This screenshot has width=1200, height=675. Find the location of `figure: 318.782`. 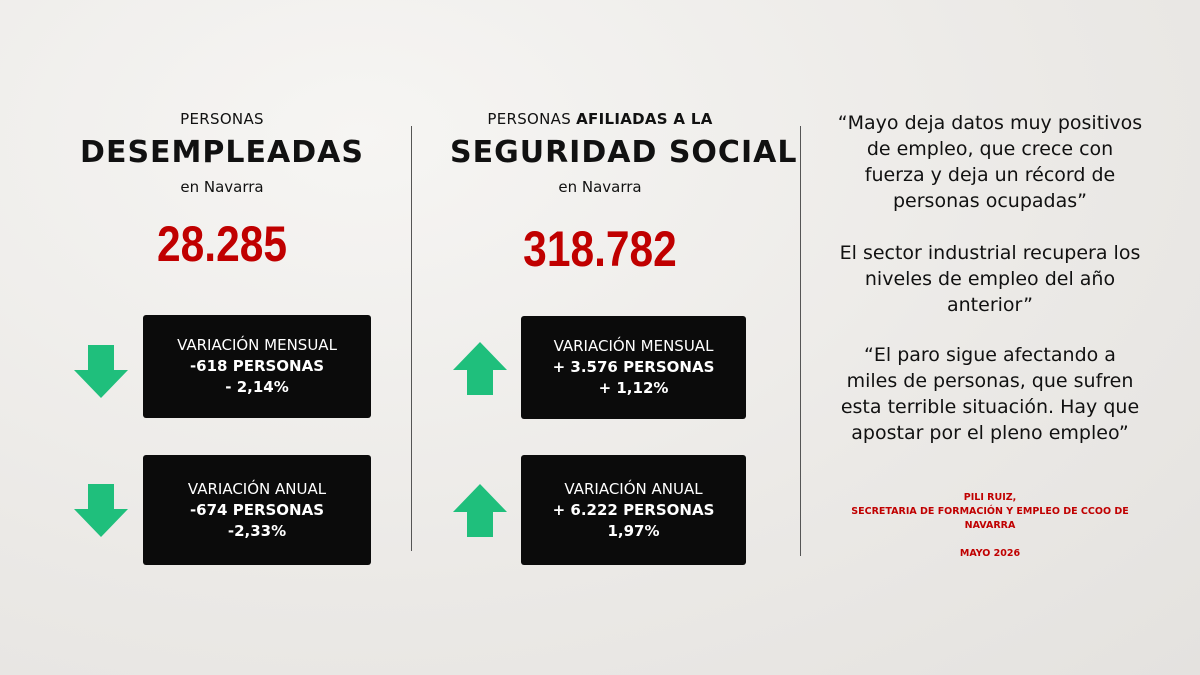

figure: 318.782 is located at coordinates (600, 249).